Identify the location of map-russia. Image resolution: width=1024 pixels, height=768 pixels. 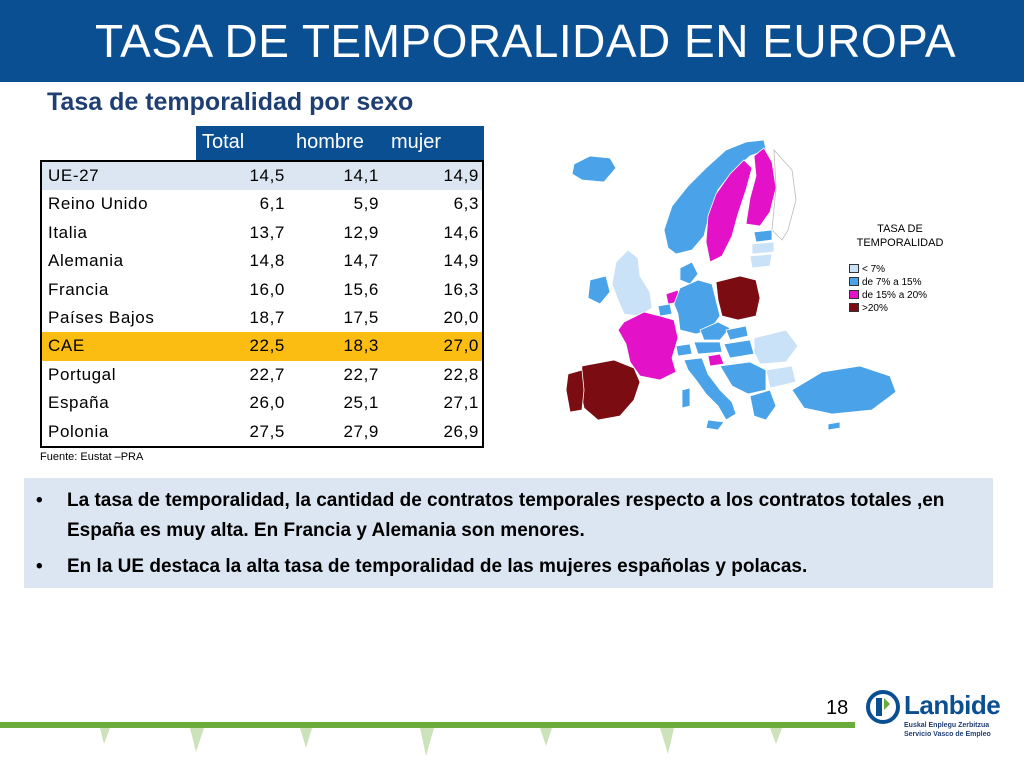
(784, 194).